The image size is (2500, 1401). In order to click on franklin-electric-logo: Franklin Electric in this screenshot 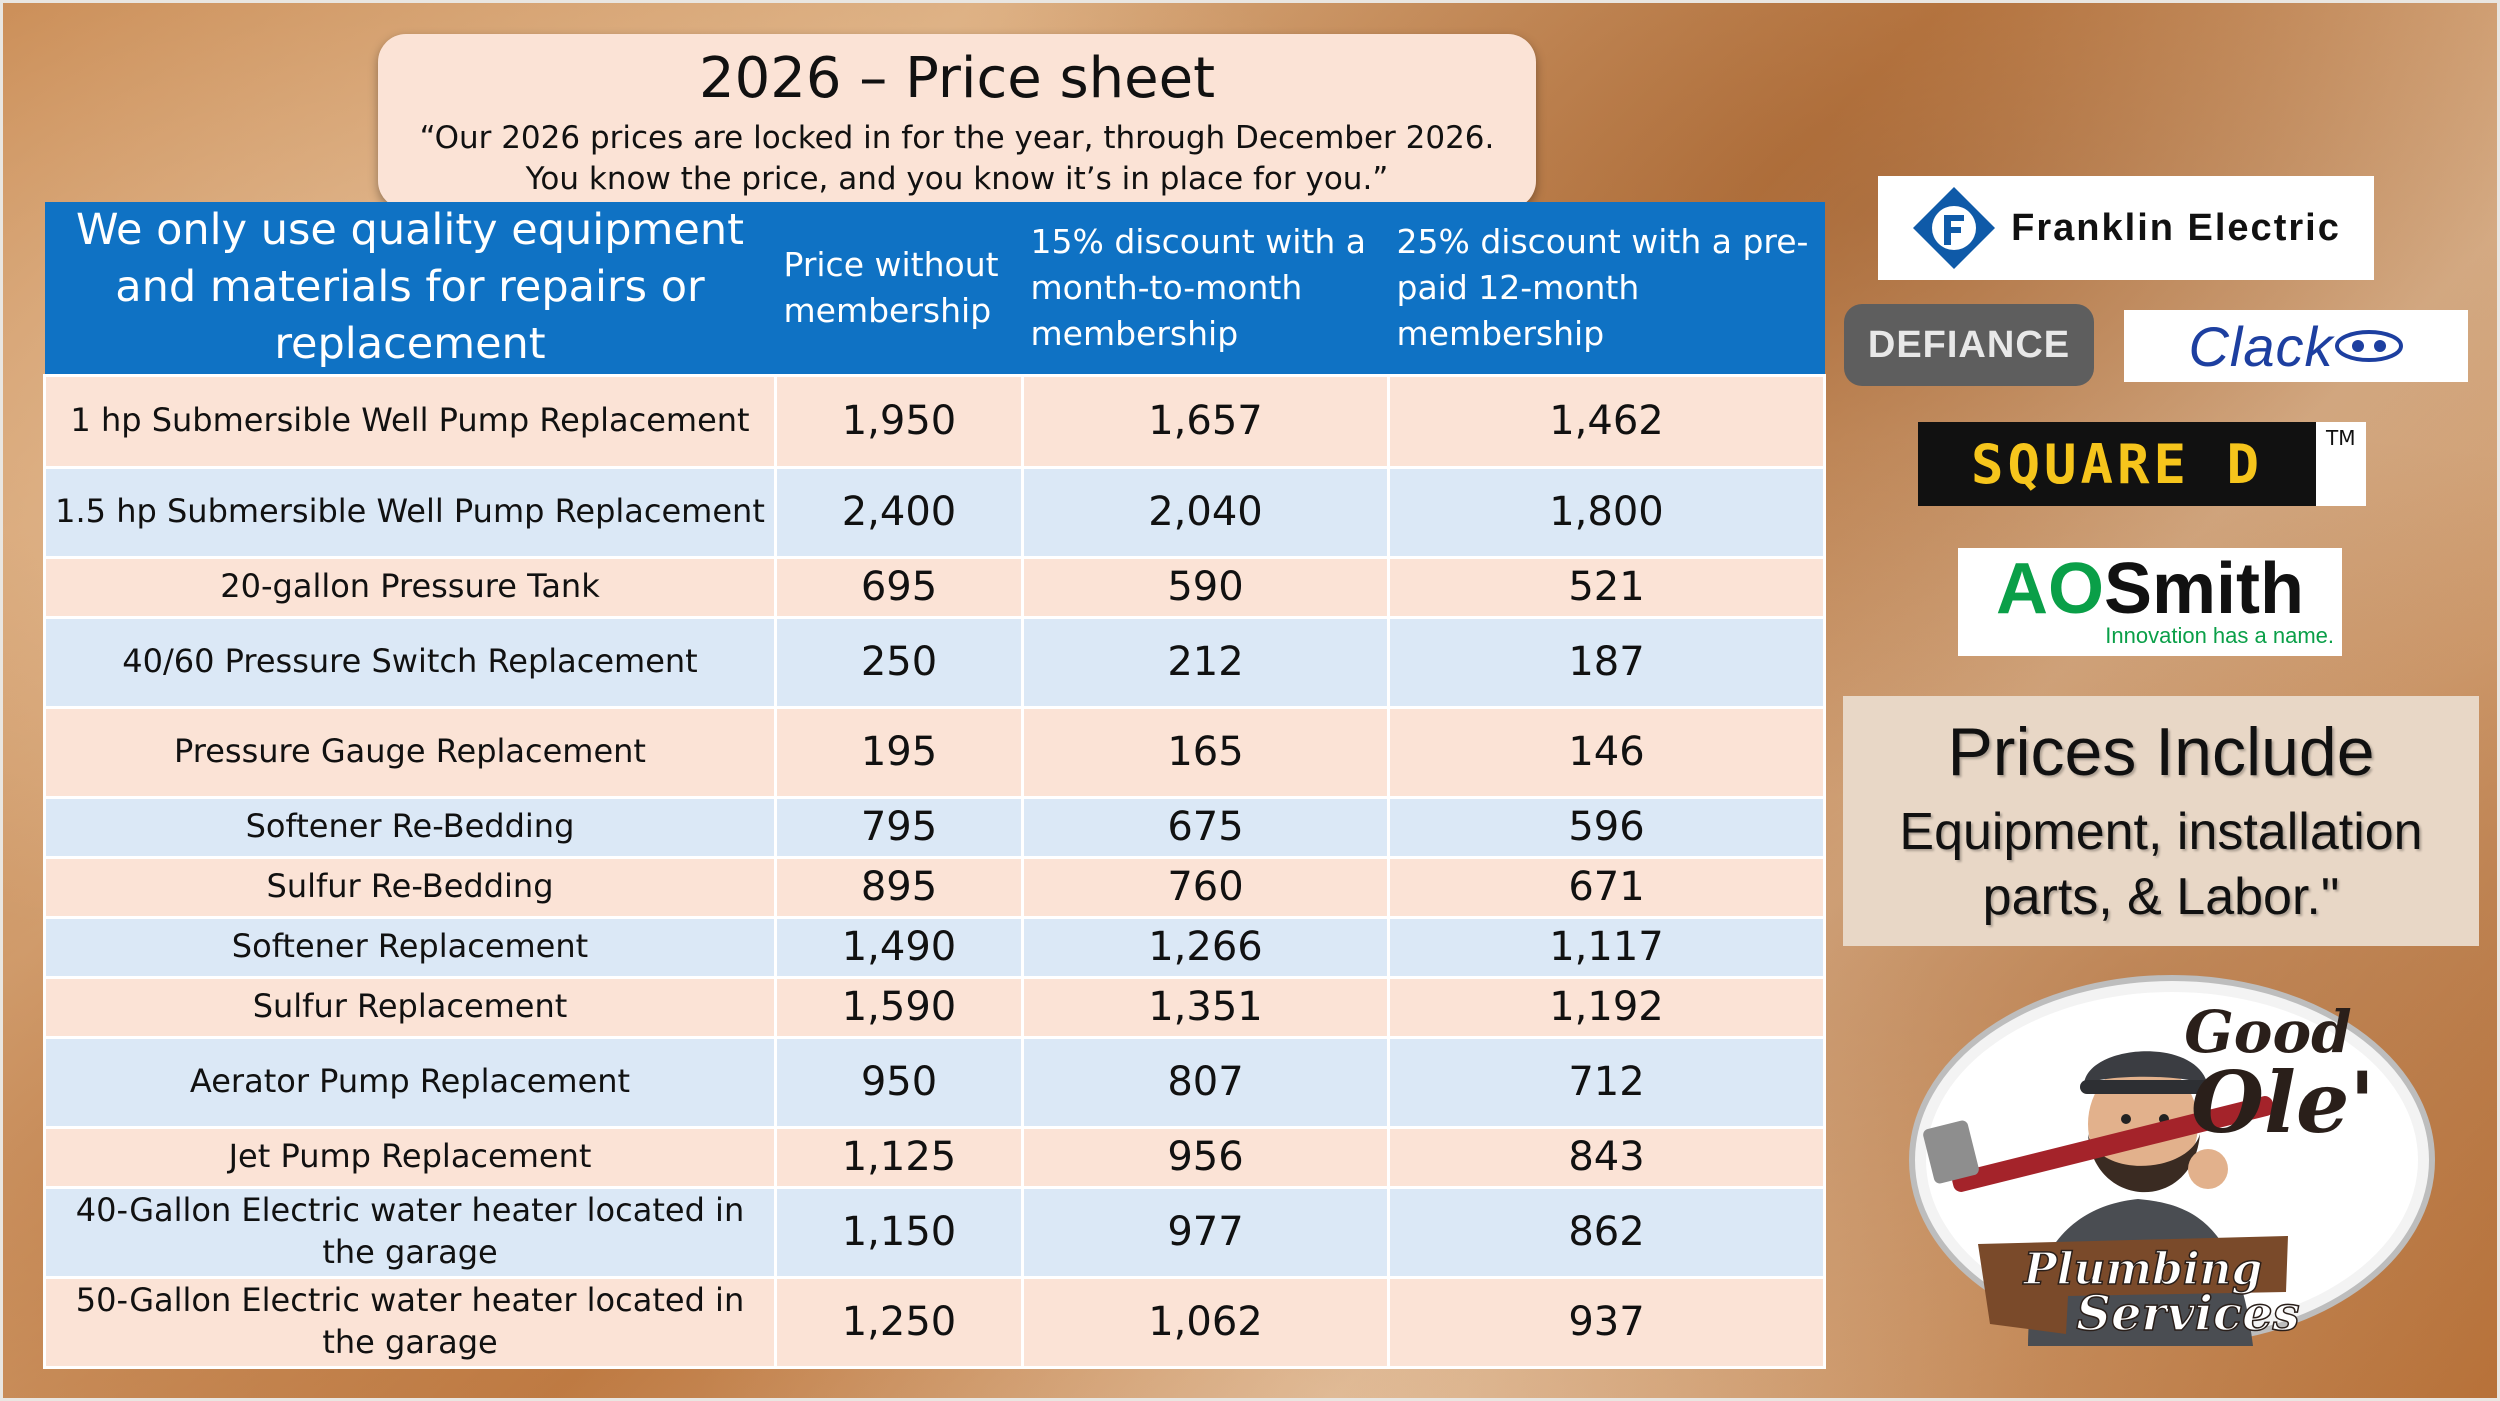, I will do `click(2126, 228)`.